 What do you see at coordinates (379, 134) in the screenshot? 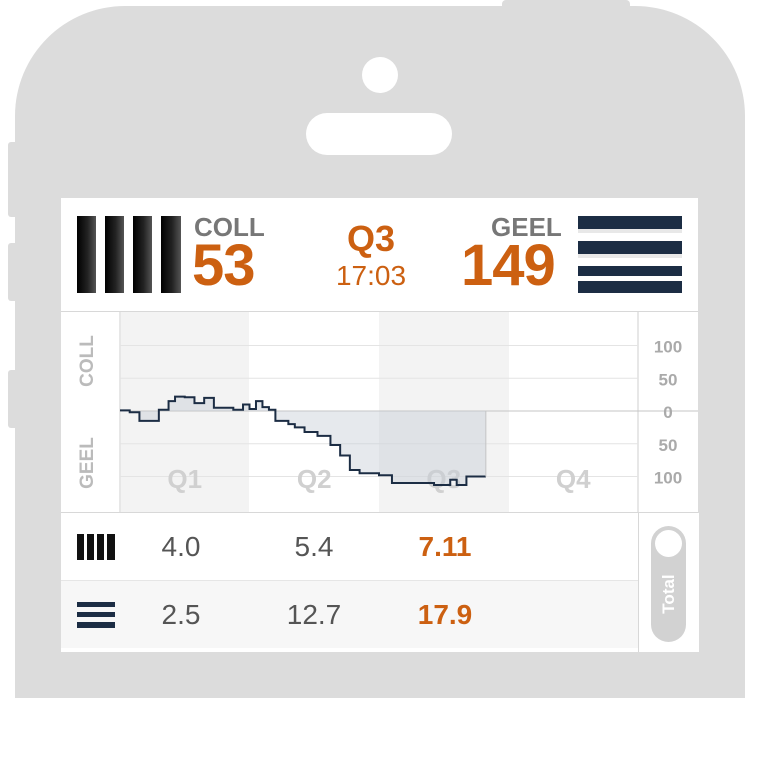
I see `earpiece-speaker` at bounding box center [379, 134].